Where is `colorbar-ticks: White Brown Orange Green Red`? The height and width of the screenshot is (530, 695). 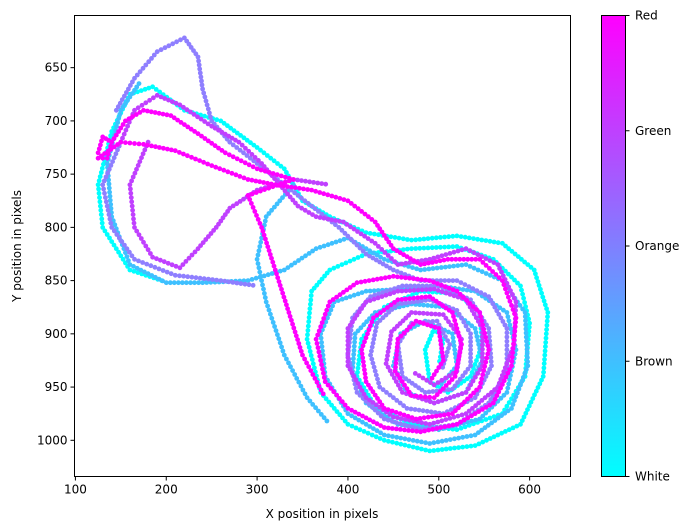 colorbar-ticks: White Brown Orange Green Red is located at coordinates (652, 246).